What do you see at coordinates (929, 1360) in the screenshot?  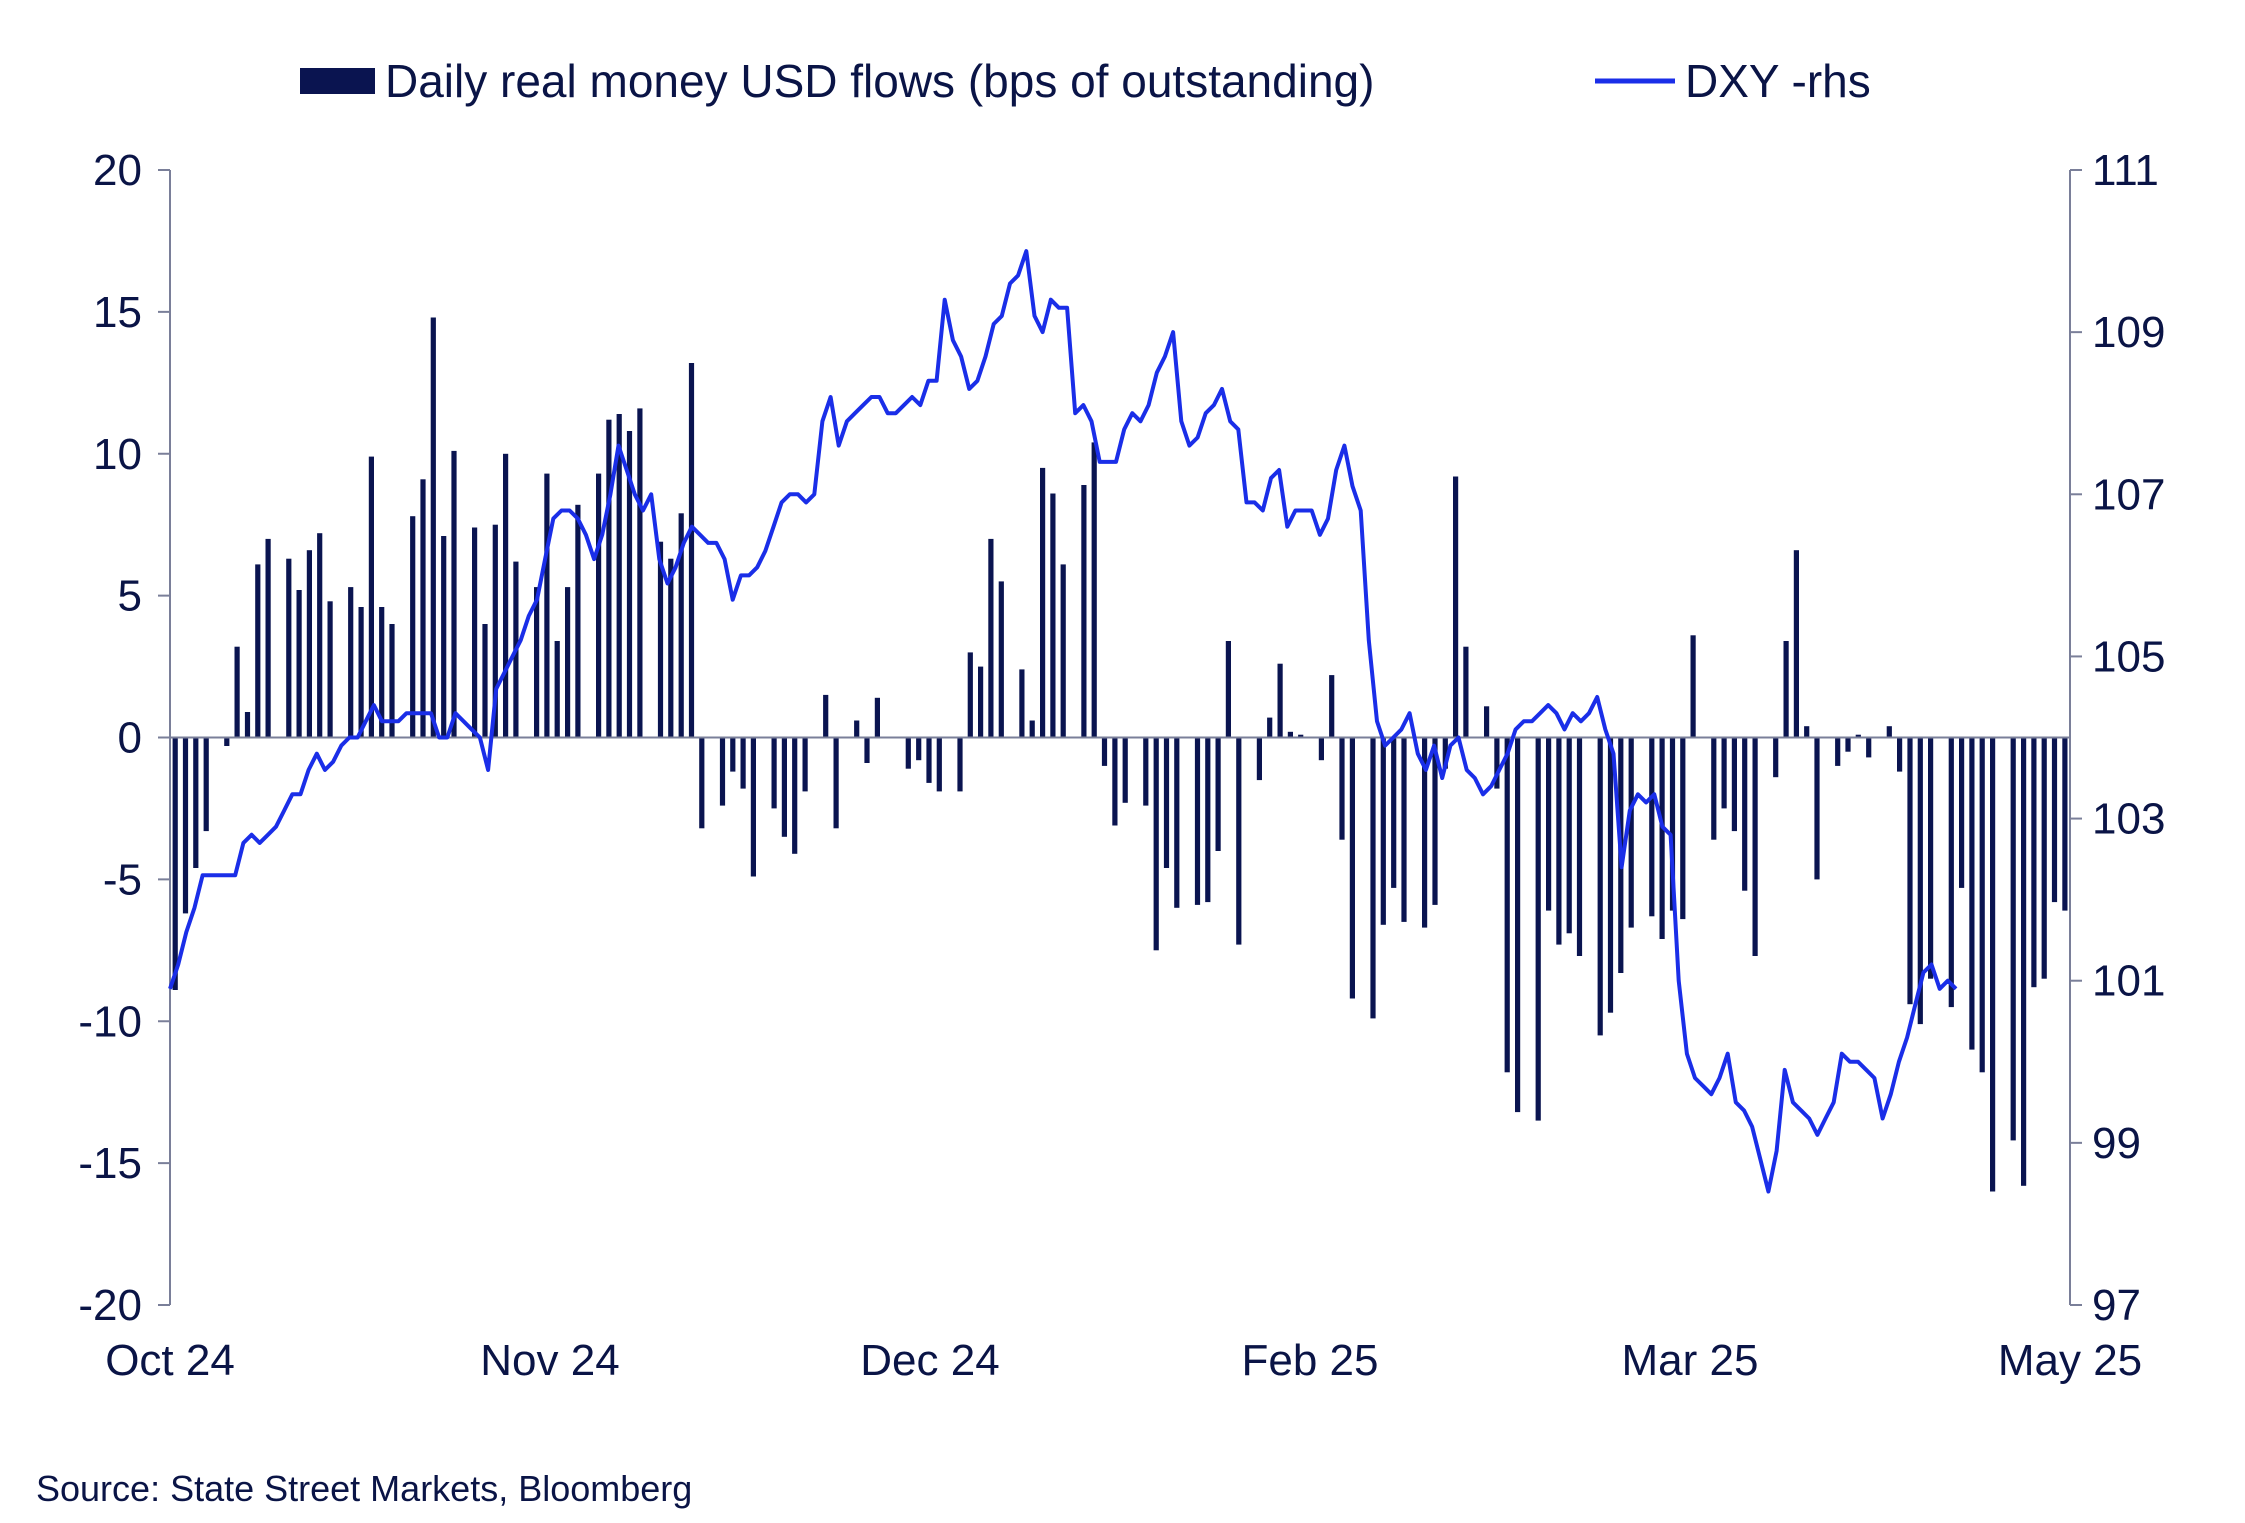 I see `x-tick-label: Dec 24` at bounding box center [929, 1360].